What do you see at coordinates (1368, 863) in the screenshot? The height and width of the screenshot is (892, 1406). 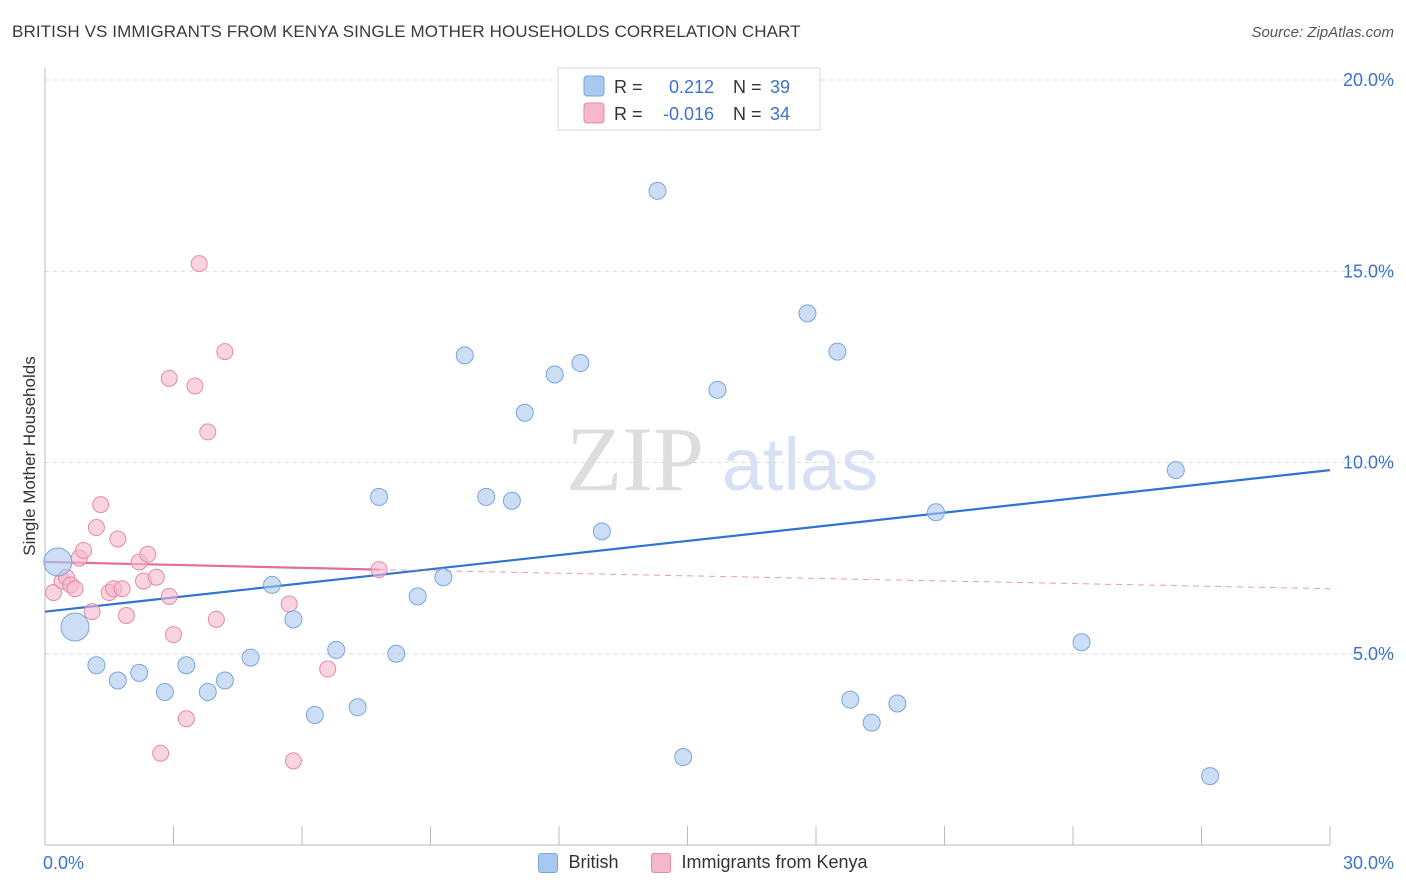 I see `x-tick-label: 30.0%` at bounding box center [1368, 863].